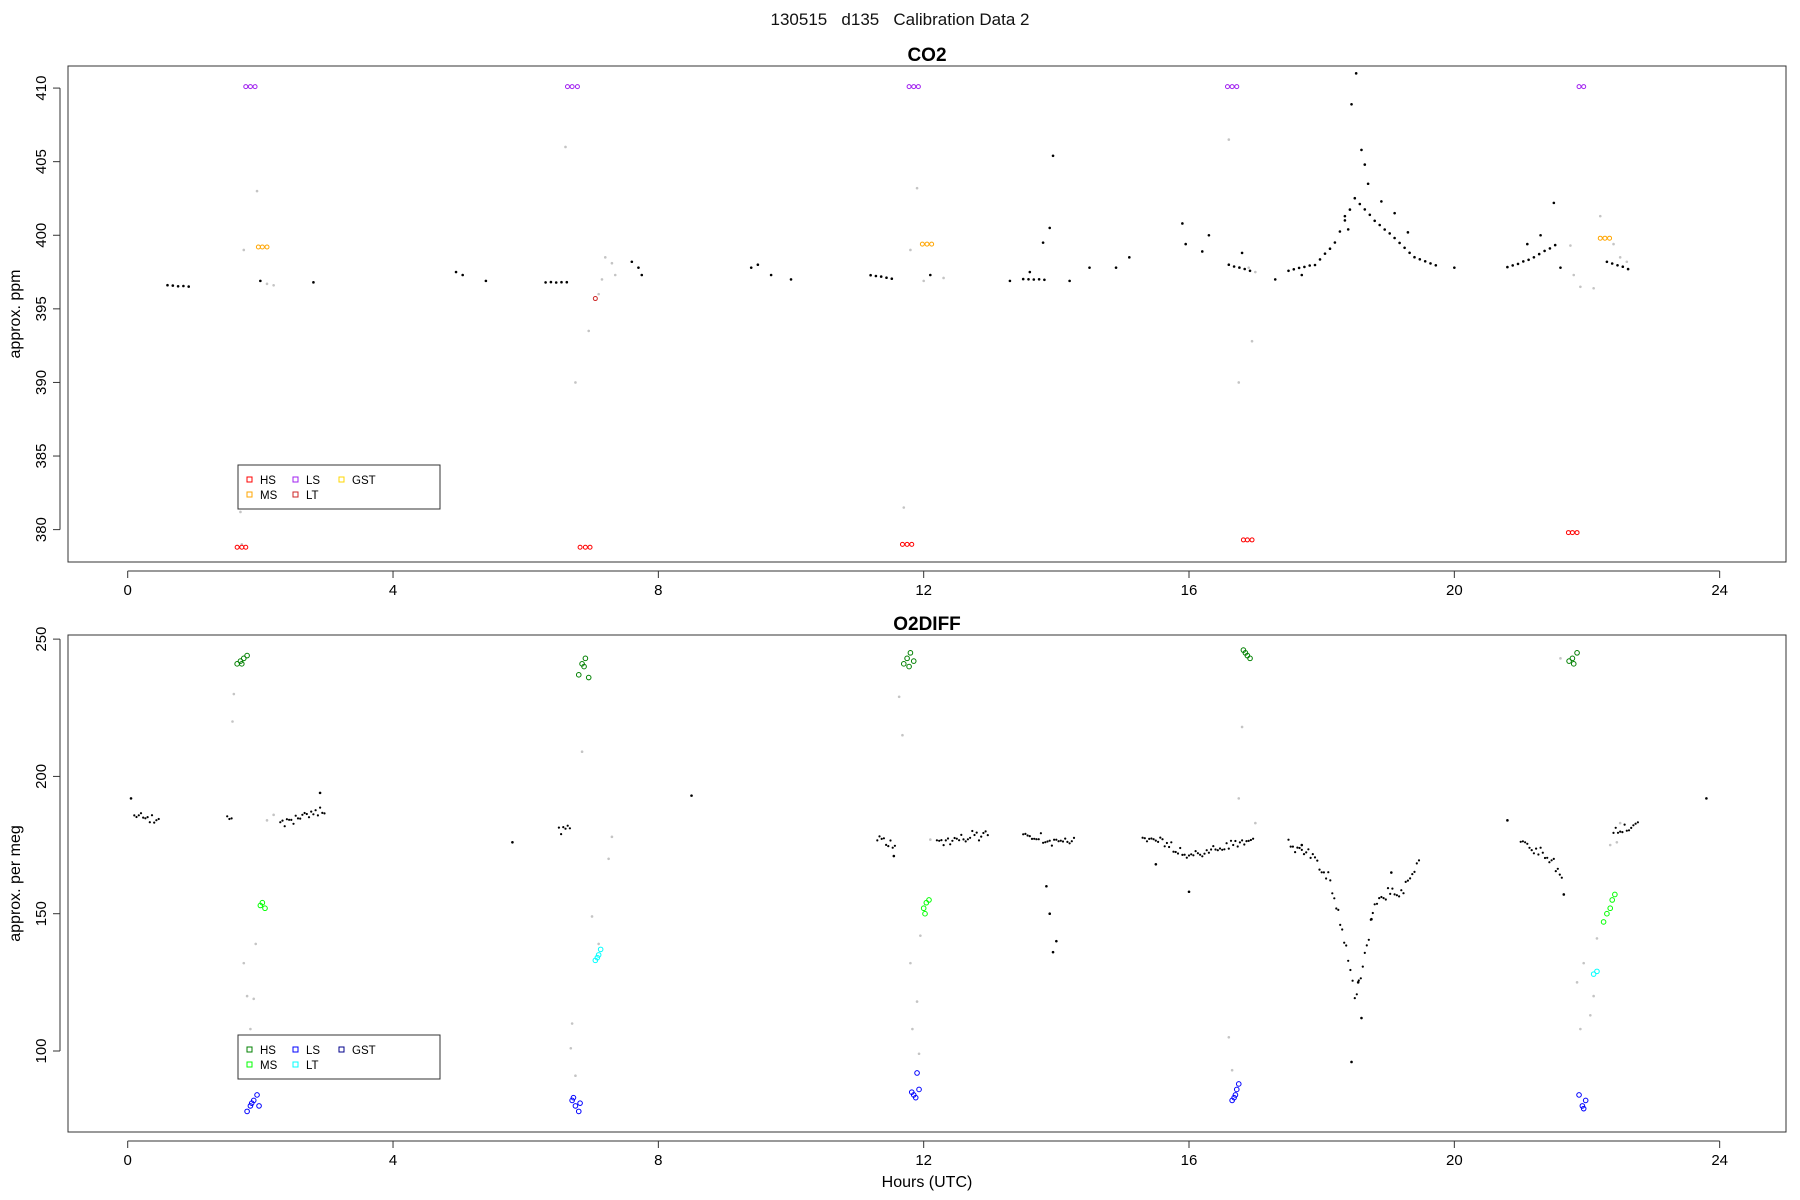  Describe the element at coordinates (1454, 1160) in the screenshot. I see `x-tick-label: 20` at that location.